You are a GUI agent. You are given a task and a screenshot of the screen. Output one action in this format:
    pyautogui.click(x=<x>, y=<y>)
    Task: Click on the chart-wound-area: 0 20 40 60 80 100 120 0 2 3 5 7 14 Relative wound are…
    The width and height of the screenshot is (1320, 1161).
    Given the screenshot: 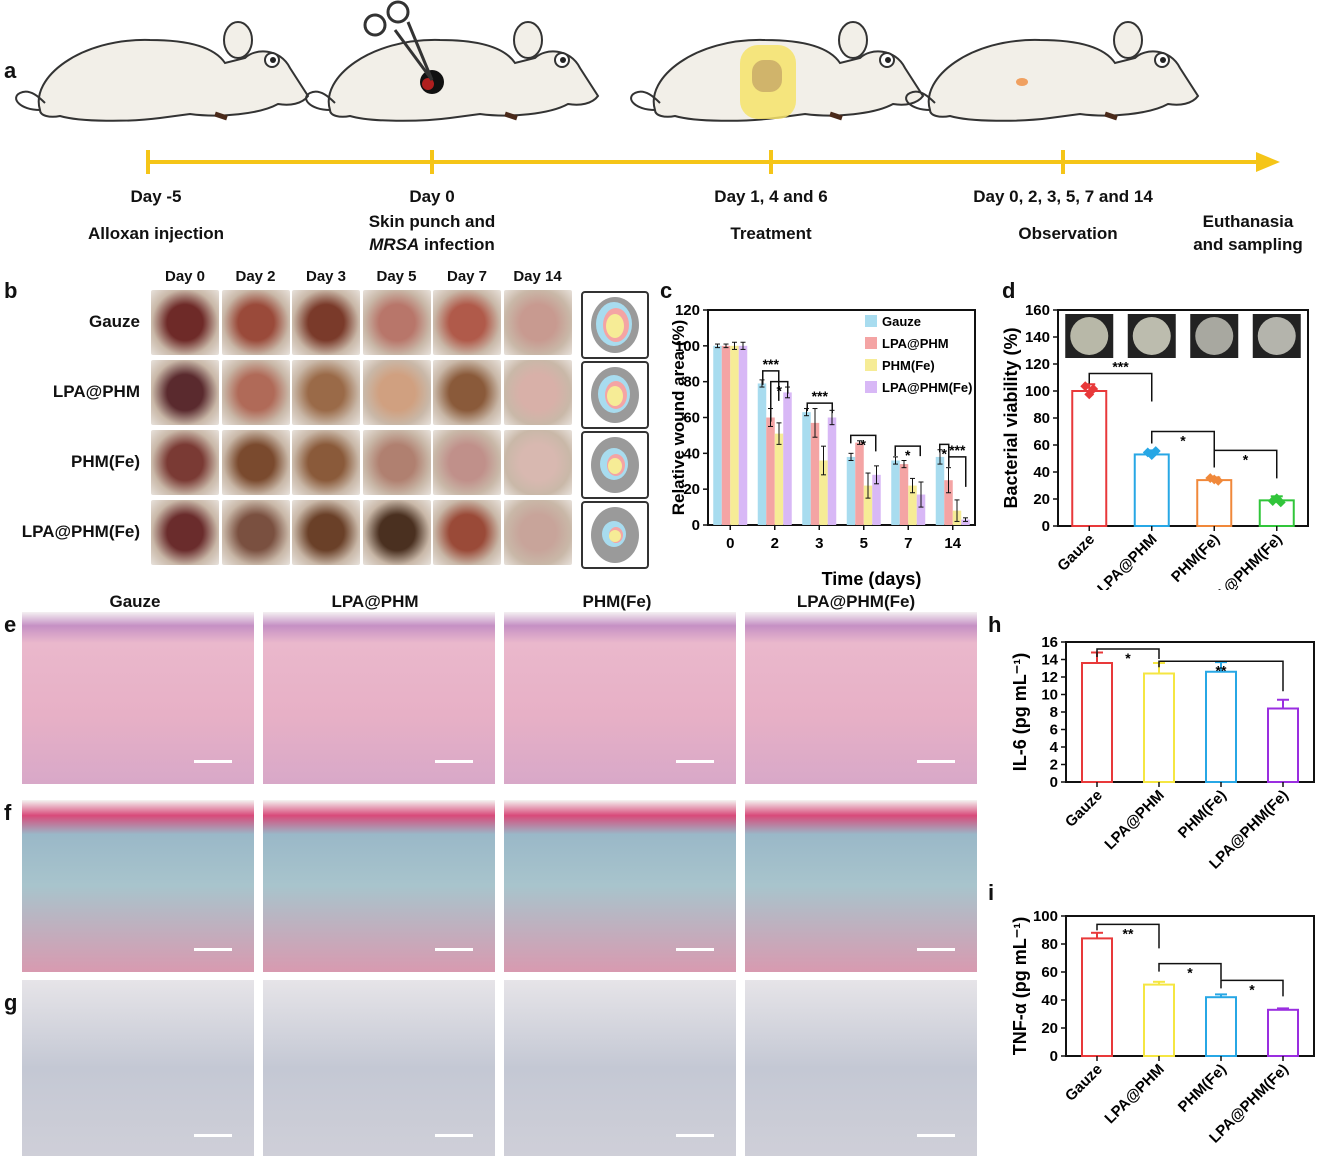 What is the action you would take?
    pyautogui.click(x=822, y=445)
    